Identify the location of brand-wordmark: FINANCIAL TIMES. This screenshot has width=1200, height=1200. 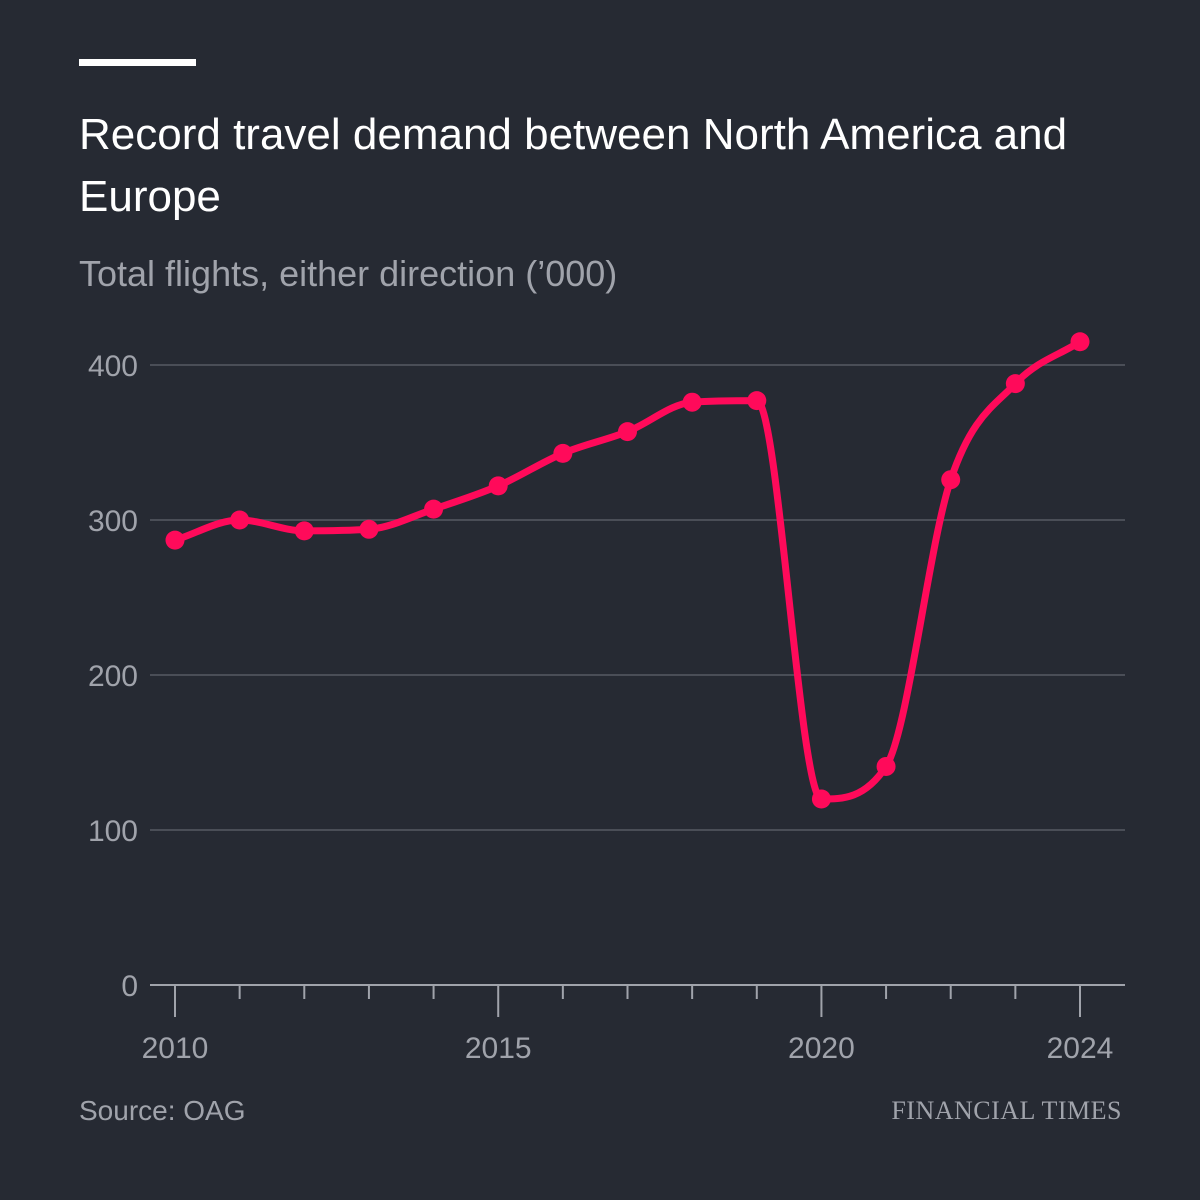
(1006, 1110).